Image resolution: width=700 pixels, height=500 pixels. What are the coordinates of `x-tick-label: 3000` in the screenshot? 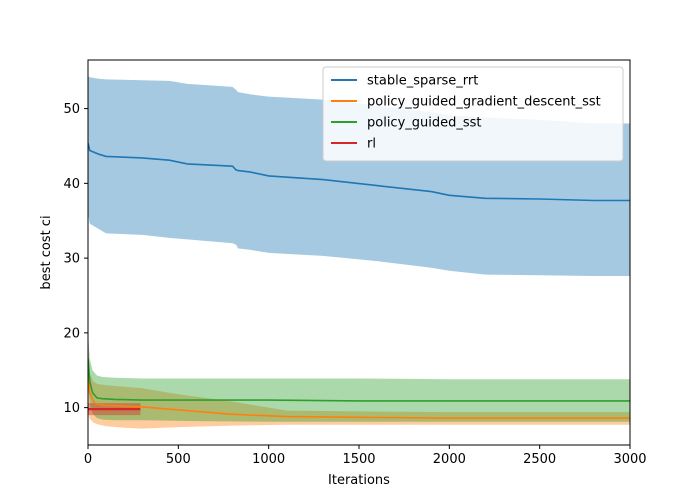 It's located at (629, 459).